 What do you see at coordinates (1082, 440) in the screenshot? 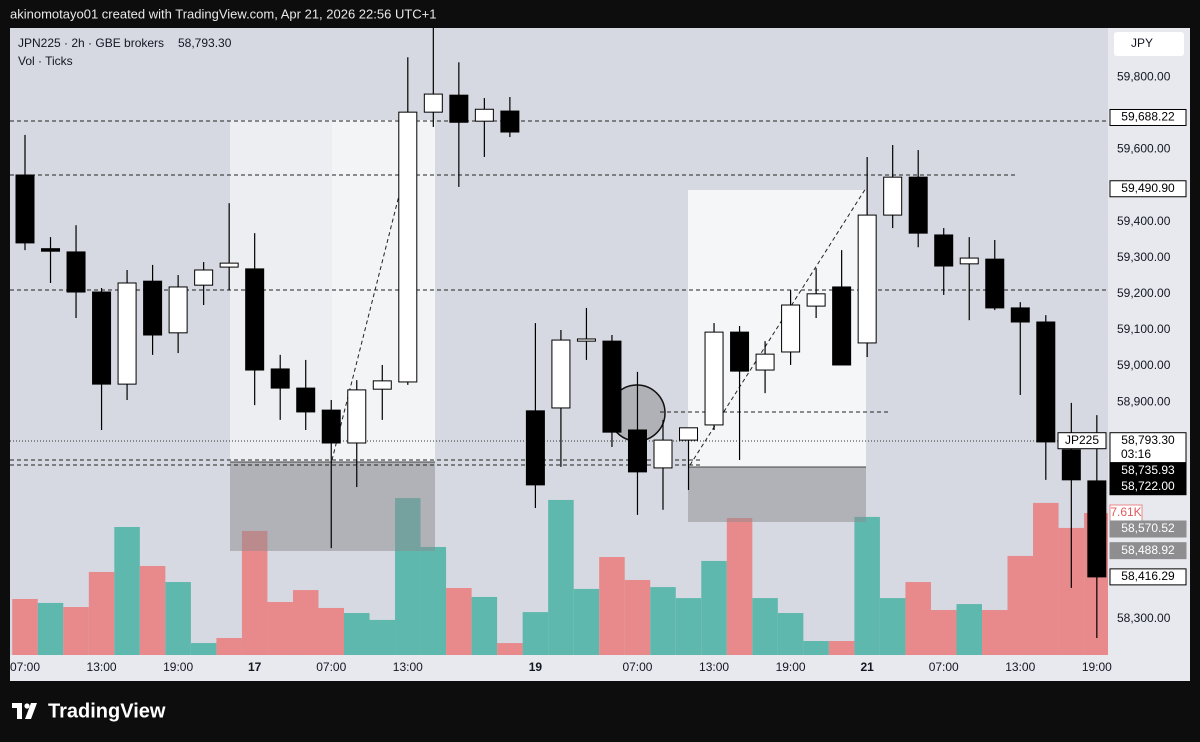
I see `symbol-label: JP225` at bounding box center [1082, 440].